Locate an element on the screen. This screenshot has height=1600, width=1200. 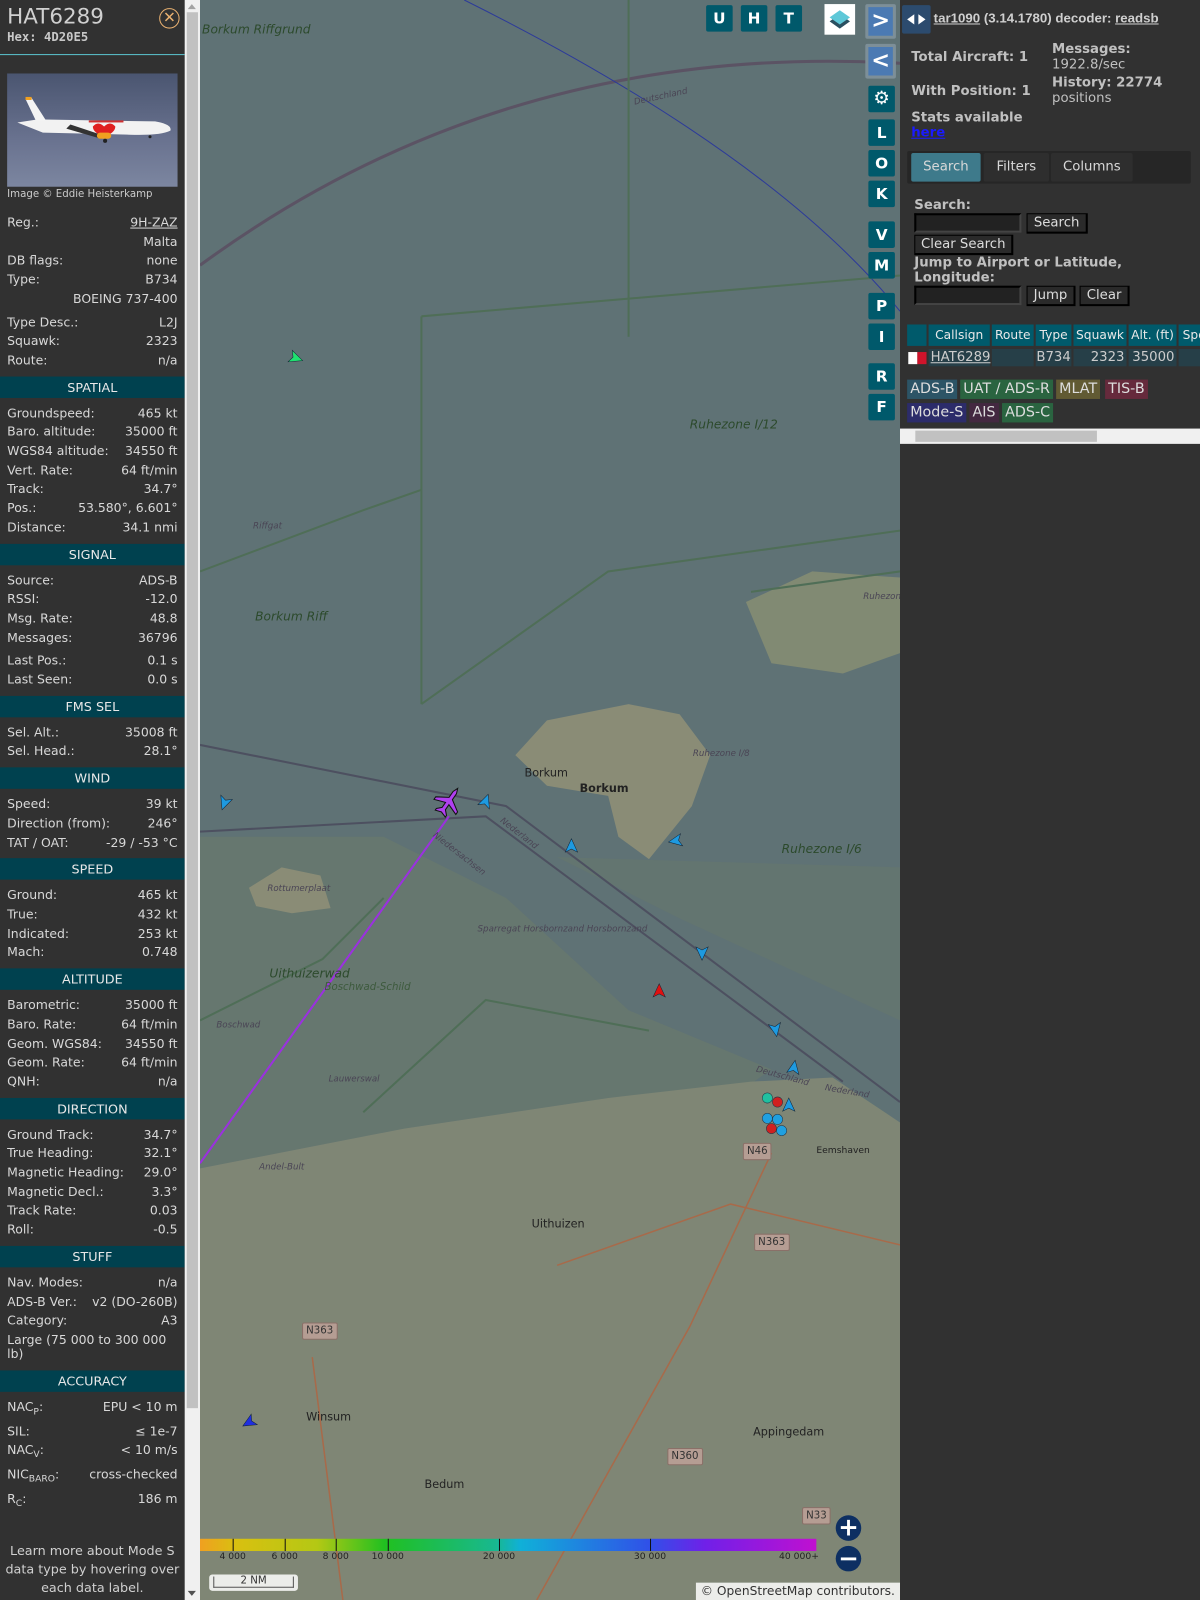
field-label: Track: is located at coordinates (25, 489).